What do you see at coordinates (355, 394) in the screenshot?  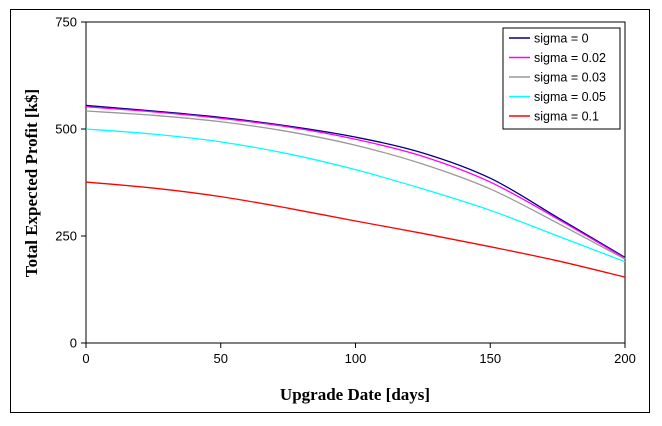 I see `x-axis-title: Upgrade Date [days]` at bounding box center [355, 394].